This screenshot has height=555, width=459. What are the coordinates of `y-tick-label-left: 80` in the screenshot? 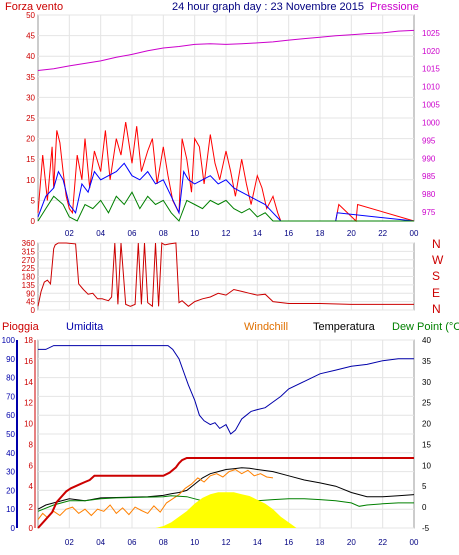 It's located at (10, 378).